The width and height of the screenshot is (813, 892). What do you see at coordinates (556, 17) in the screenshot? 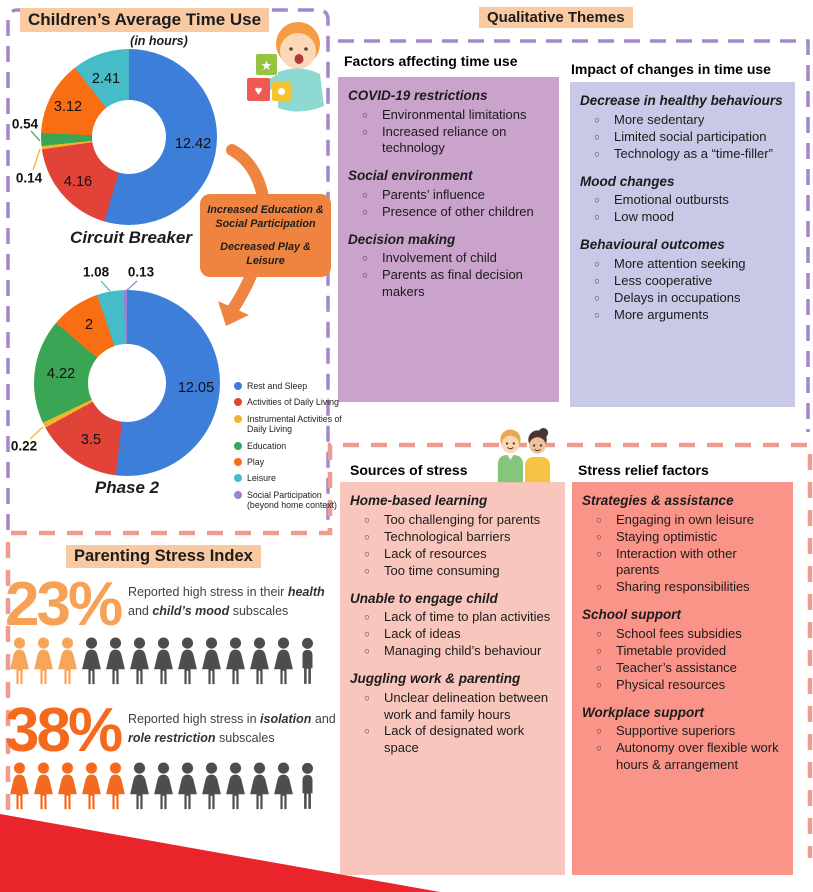
I see `qualitative-themes-title: Qualitative Themes` at bounding box center [556, 17].